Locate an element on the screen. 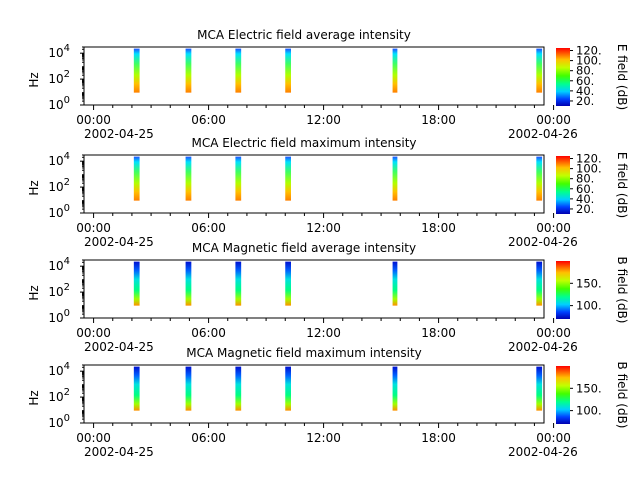 The width and height of the screenshot is (640, 480). colorbar-tick-label: 80. is located at coordinates (585, 71).